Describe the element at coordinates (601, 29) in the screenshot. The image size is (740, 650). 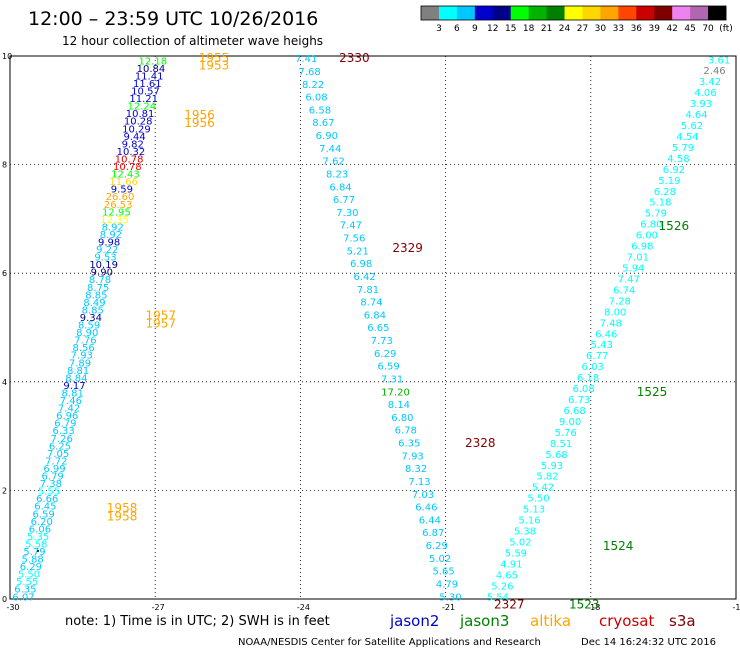
I see `color-scale-label: 30` at that location.